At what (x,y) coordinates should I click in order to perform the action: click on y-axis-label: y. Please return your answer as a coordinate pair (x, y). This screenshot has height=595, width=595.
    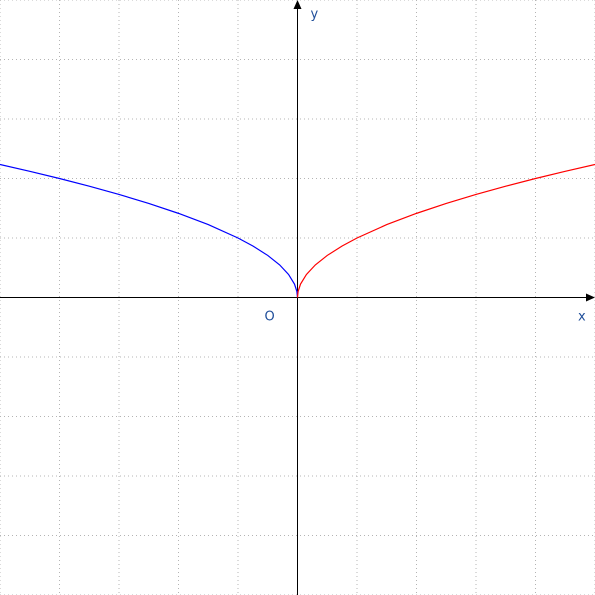
    Looking at the image, I should click on (315, 14).